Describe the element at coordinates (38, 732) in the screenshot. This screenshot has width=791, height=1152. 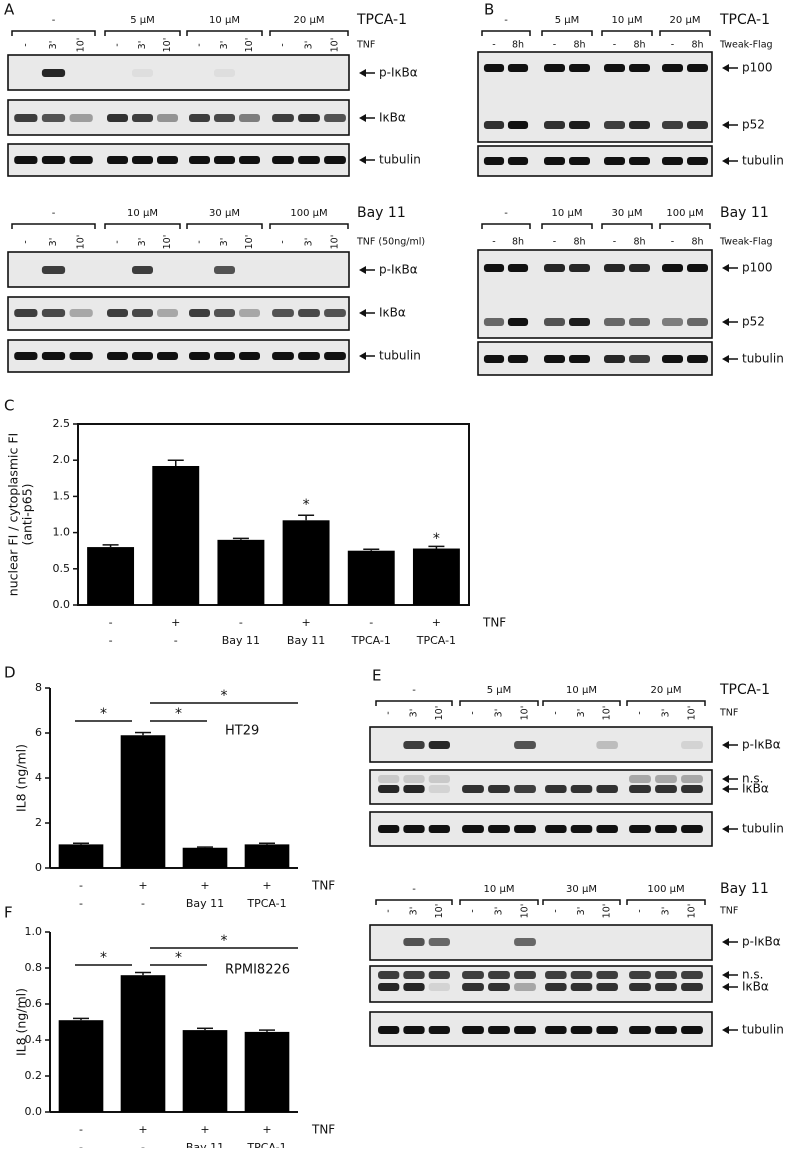
I see `y-tick-label: 6` at that location.